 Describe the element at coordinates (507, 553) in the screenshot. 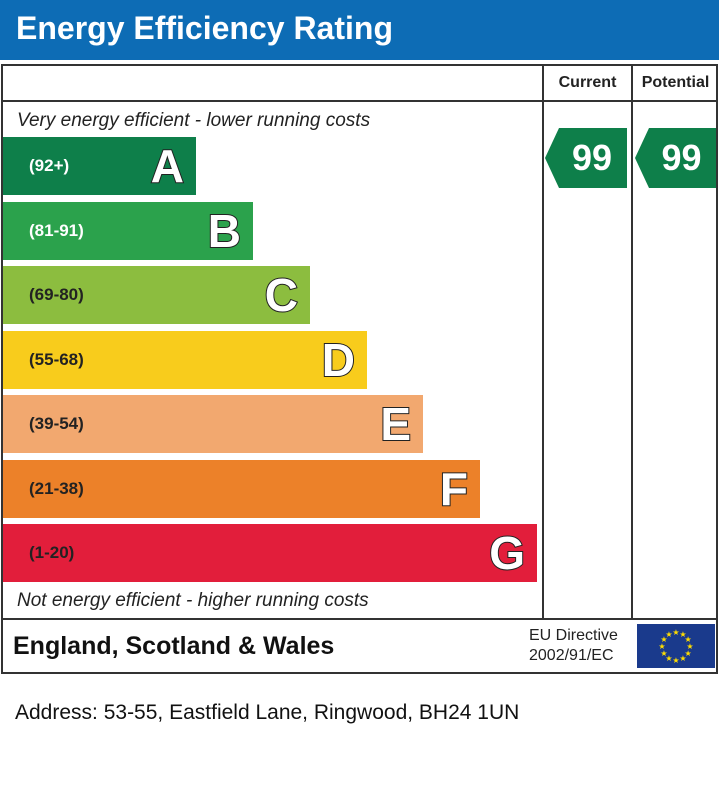

I see `band-letter: G` at that location.